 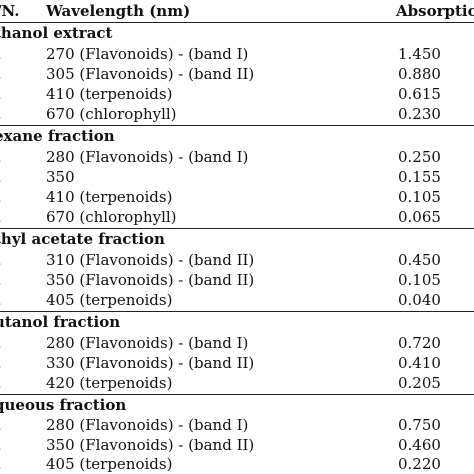 I want to click on table-row: . 410 (terpenoids) 0.615, so click(x=237, y=95).